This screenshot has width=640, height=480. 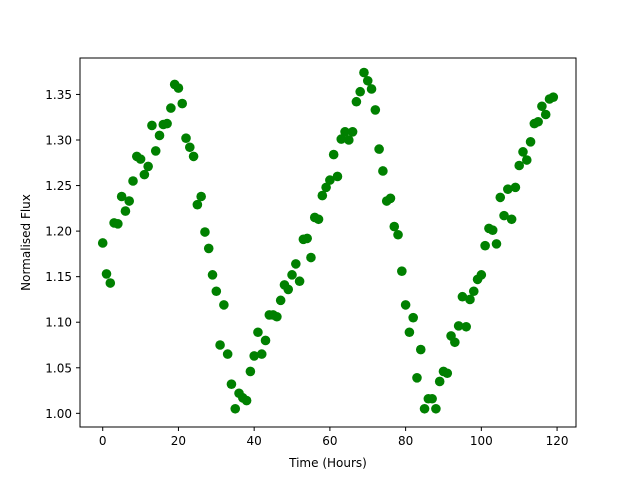 What do you see at coordinates (329, 441) in the screenshot?
I see `x-tick-label: 60` at bounding box center [329, 441].